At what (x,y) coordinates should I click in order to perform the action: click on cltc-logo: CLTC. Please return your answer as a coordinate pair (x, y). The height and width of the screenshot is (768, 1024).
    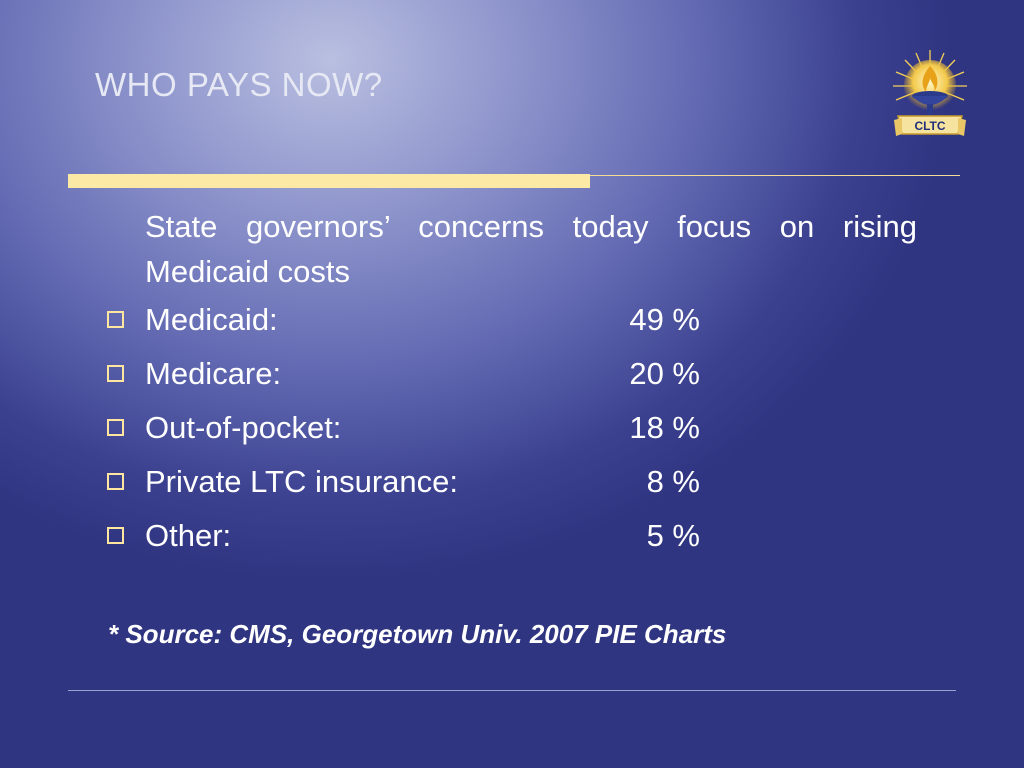
    Looking at the image, I should click on (930, 93).